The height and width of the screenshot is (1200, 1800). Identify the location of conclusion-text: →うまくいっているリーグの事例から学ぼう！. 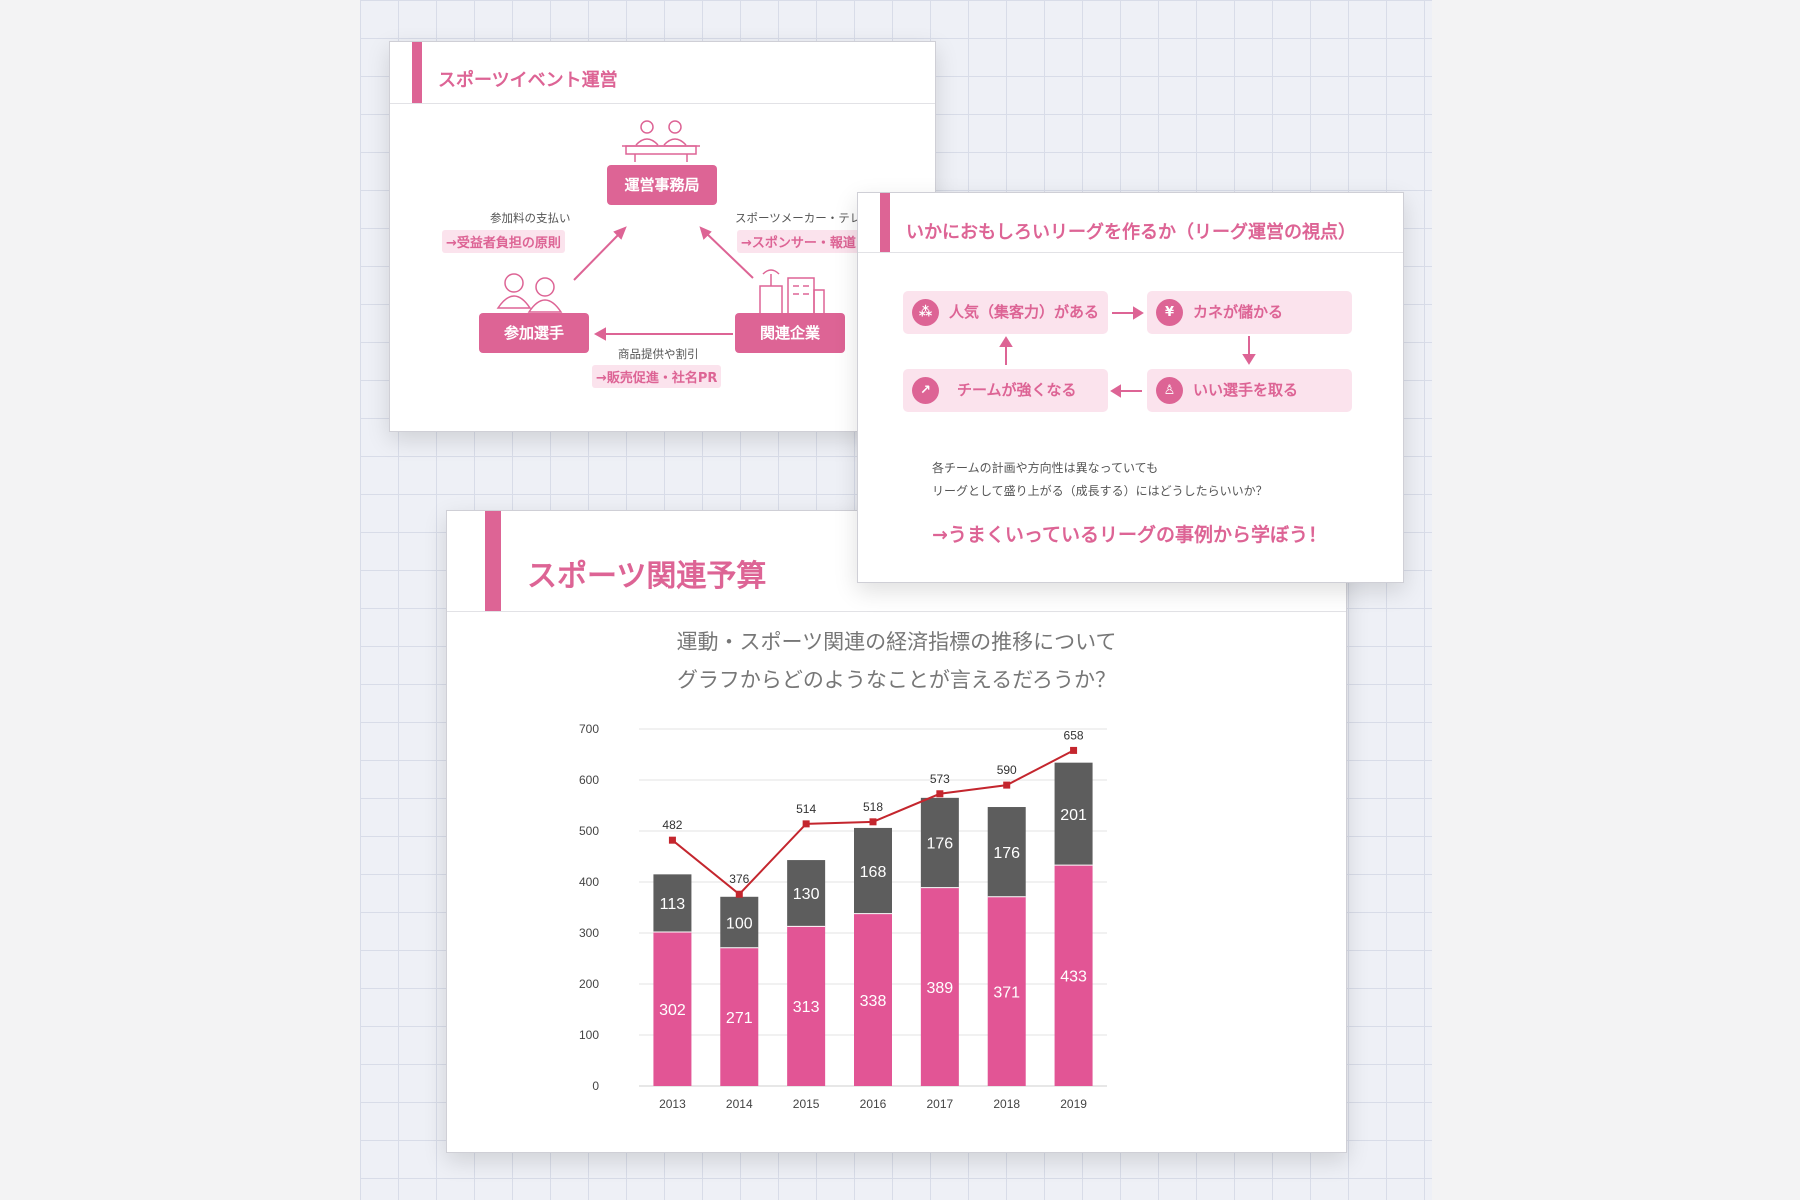
(1129, 535).